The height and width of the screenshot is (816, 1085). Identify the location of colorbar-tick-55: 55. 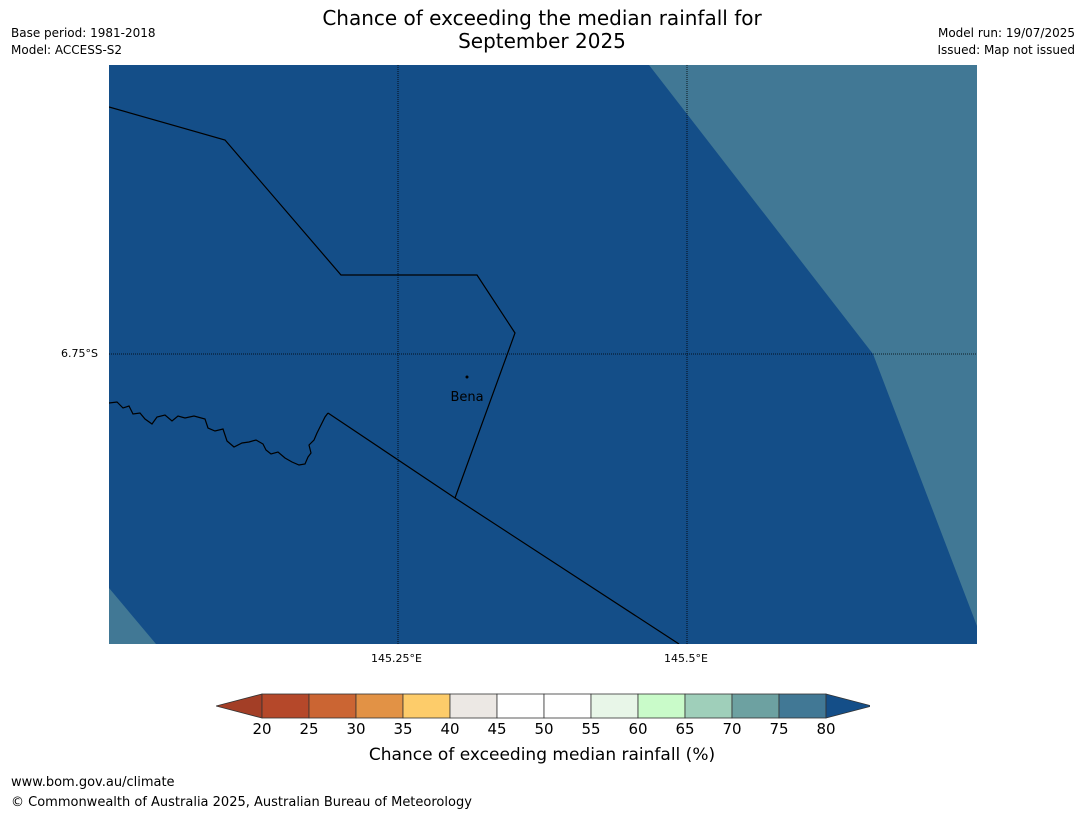
(591, 729).